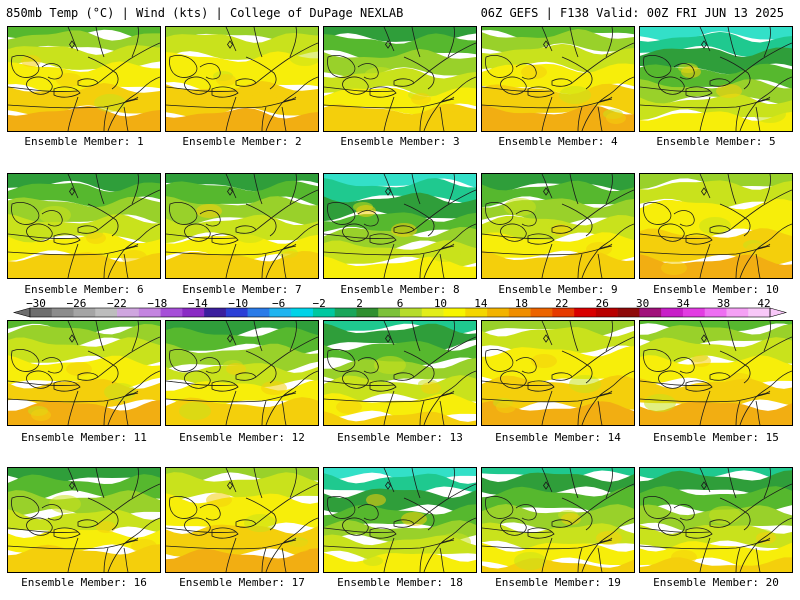  I want to click on ensemble-member-label: Ensemble Member: 9, so click(558, 289).